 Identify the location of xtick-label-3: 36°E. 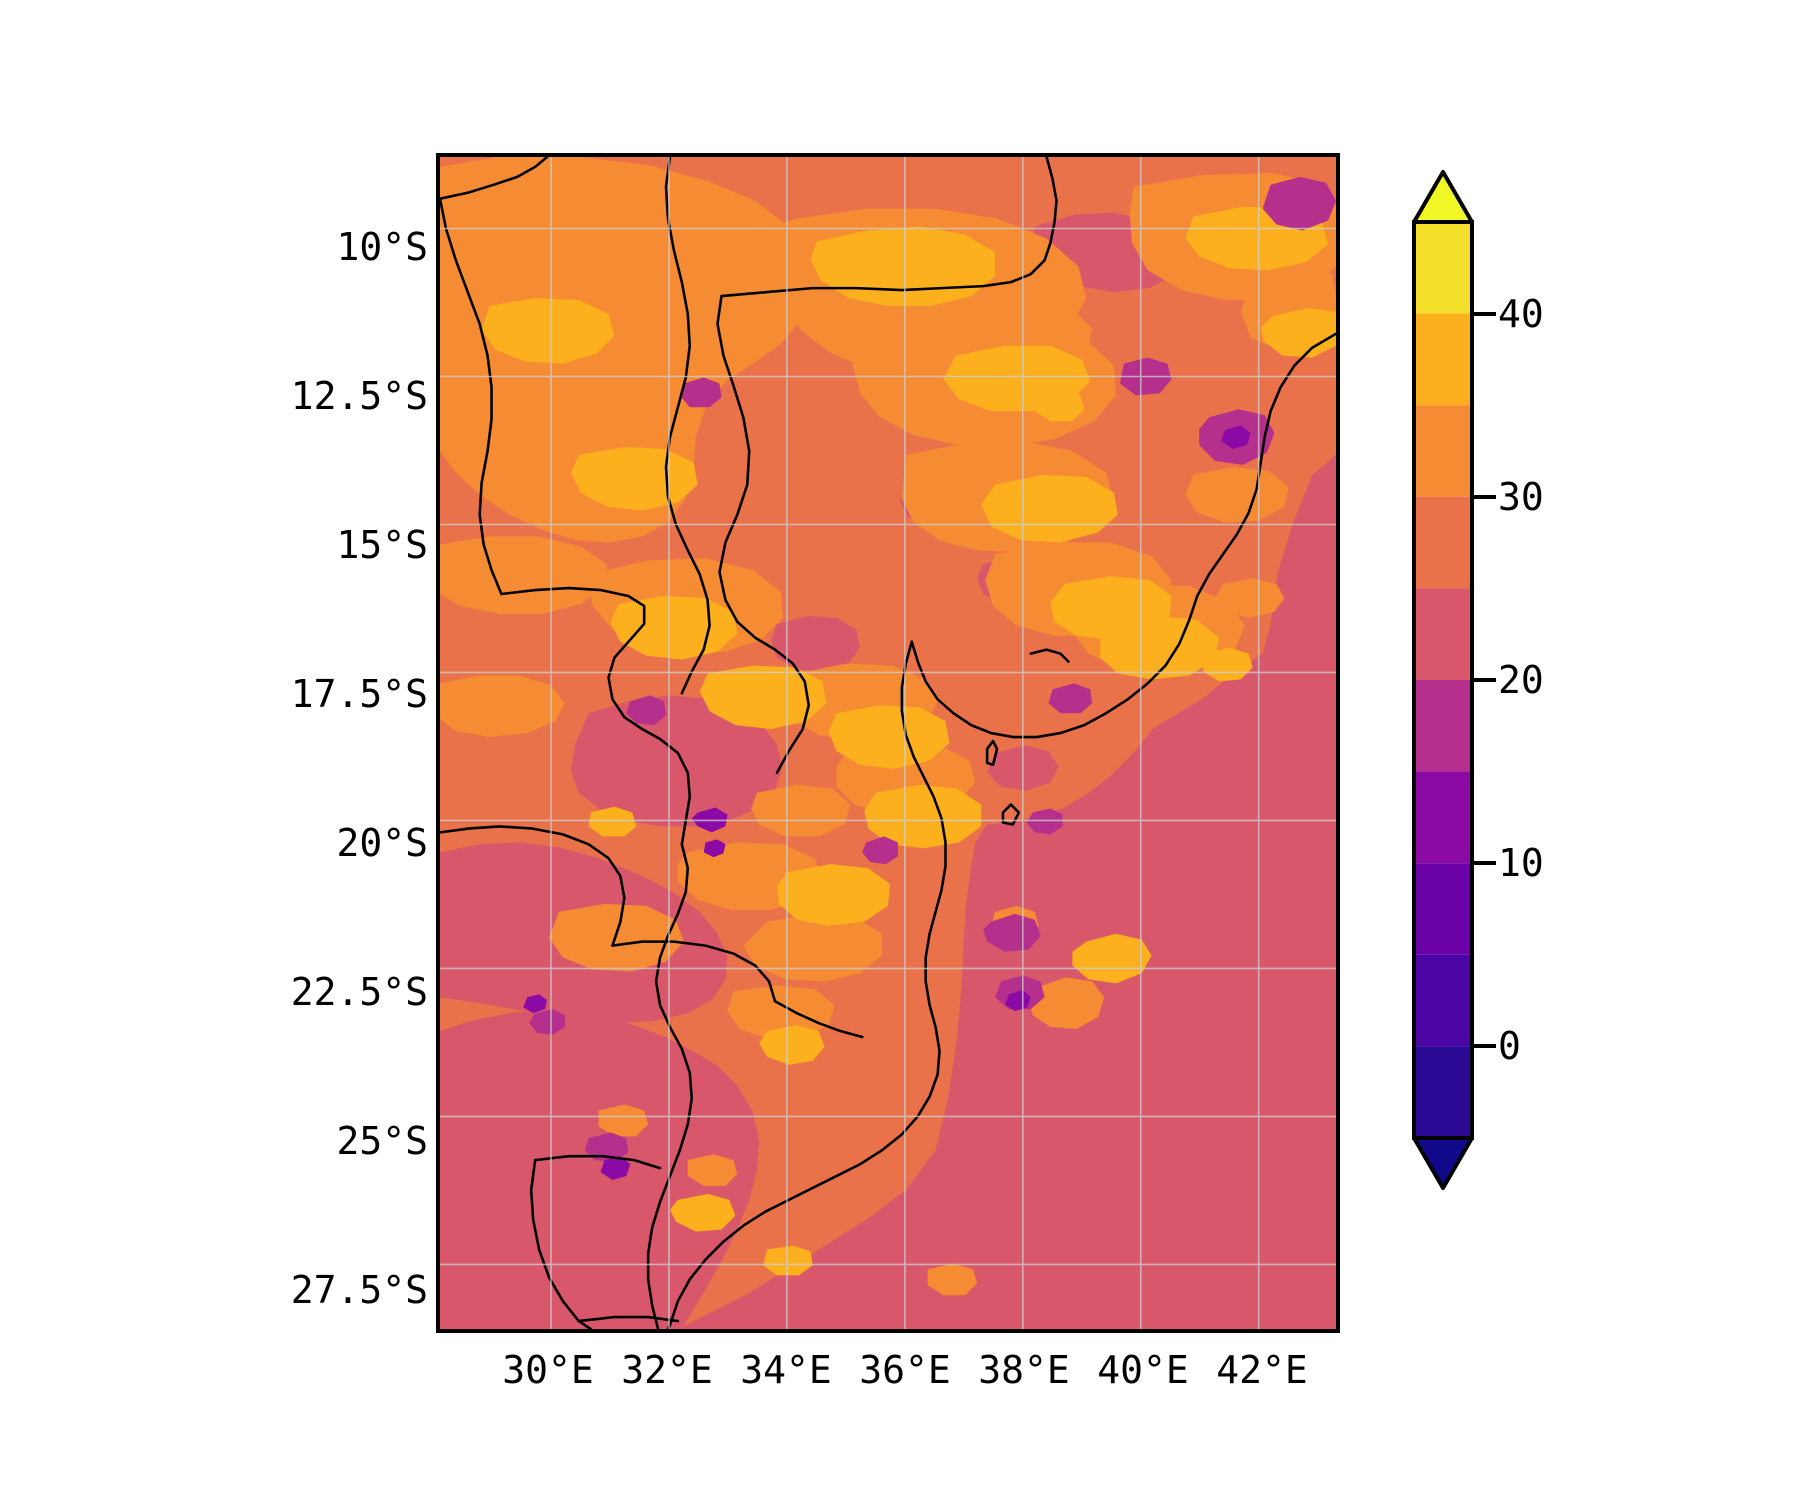
(905, 1370).